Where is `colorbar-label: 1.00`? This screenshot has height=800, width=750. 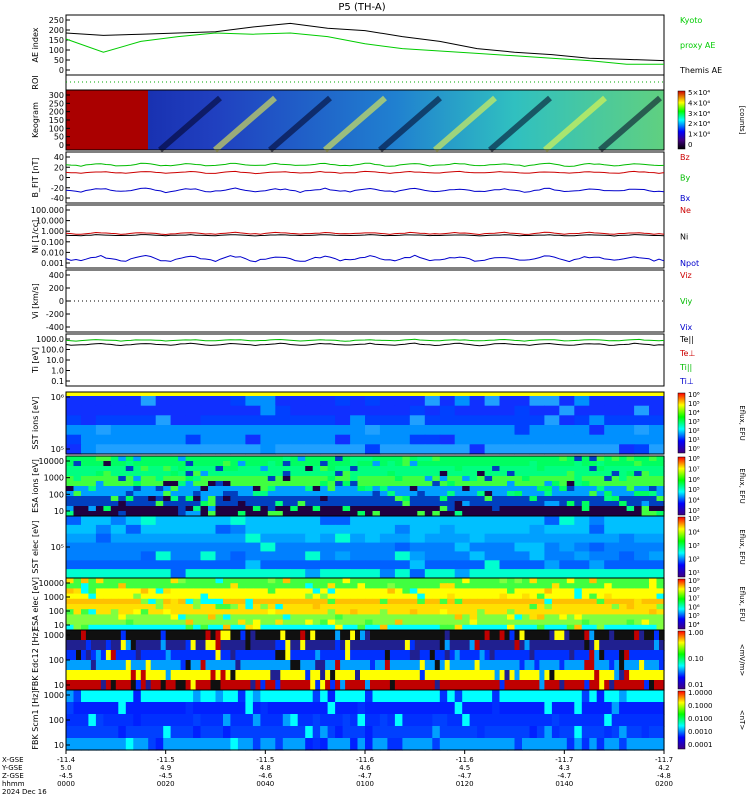 colorbar-label: 1.00 is located at coordinates (696, 633).